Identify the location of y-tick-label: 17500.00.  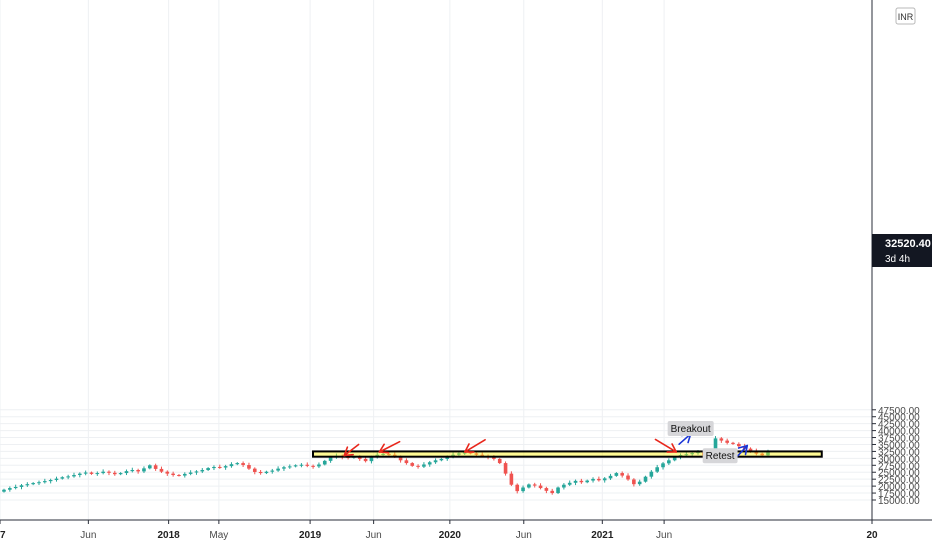
(899, 494).